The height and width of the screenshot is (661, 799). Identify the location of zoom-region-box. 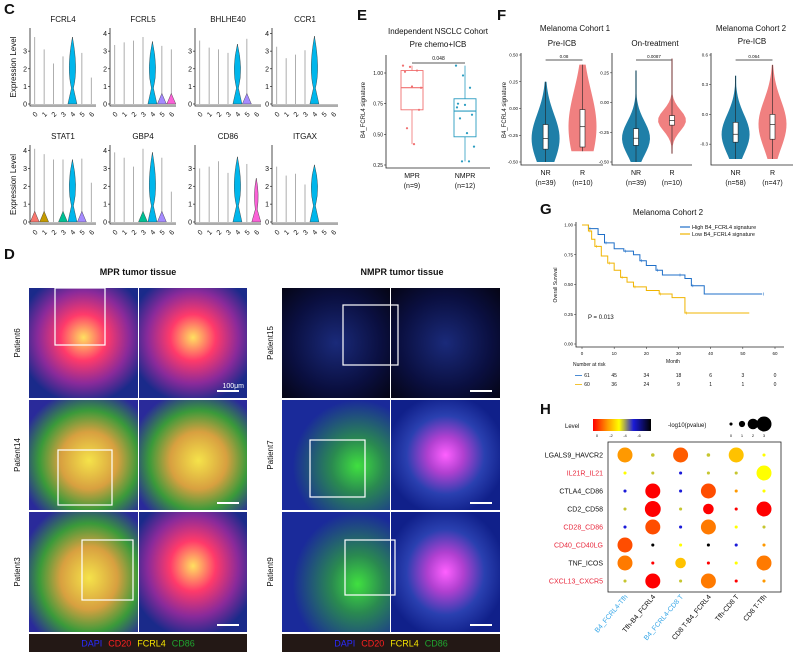
(337, 468).